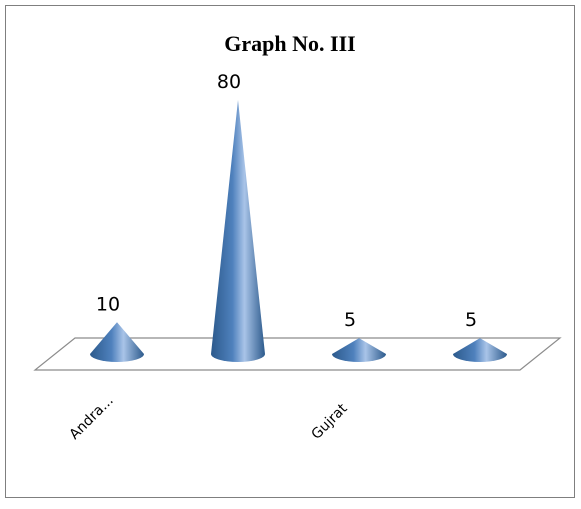 The width and height of the screenshot is (581, 509). Describe the element at coordinates (297, 354) in the screenshot. I see `chart-floor` at that location.